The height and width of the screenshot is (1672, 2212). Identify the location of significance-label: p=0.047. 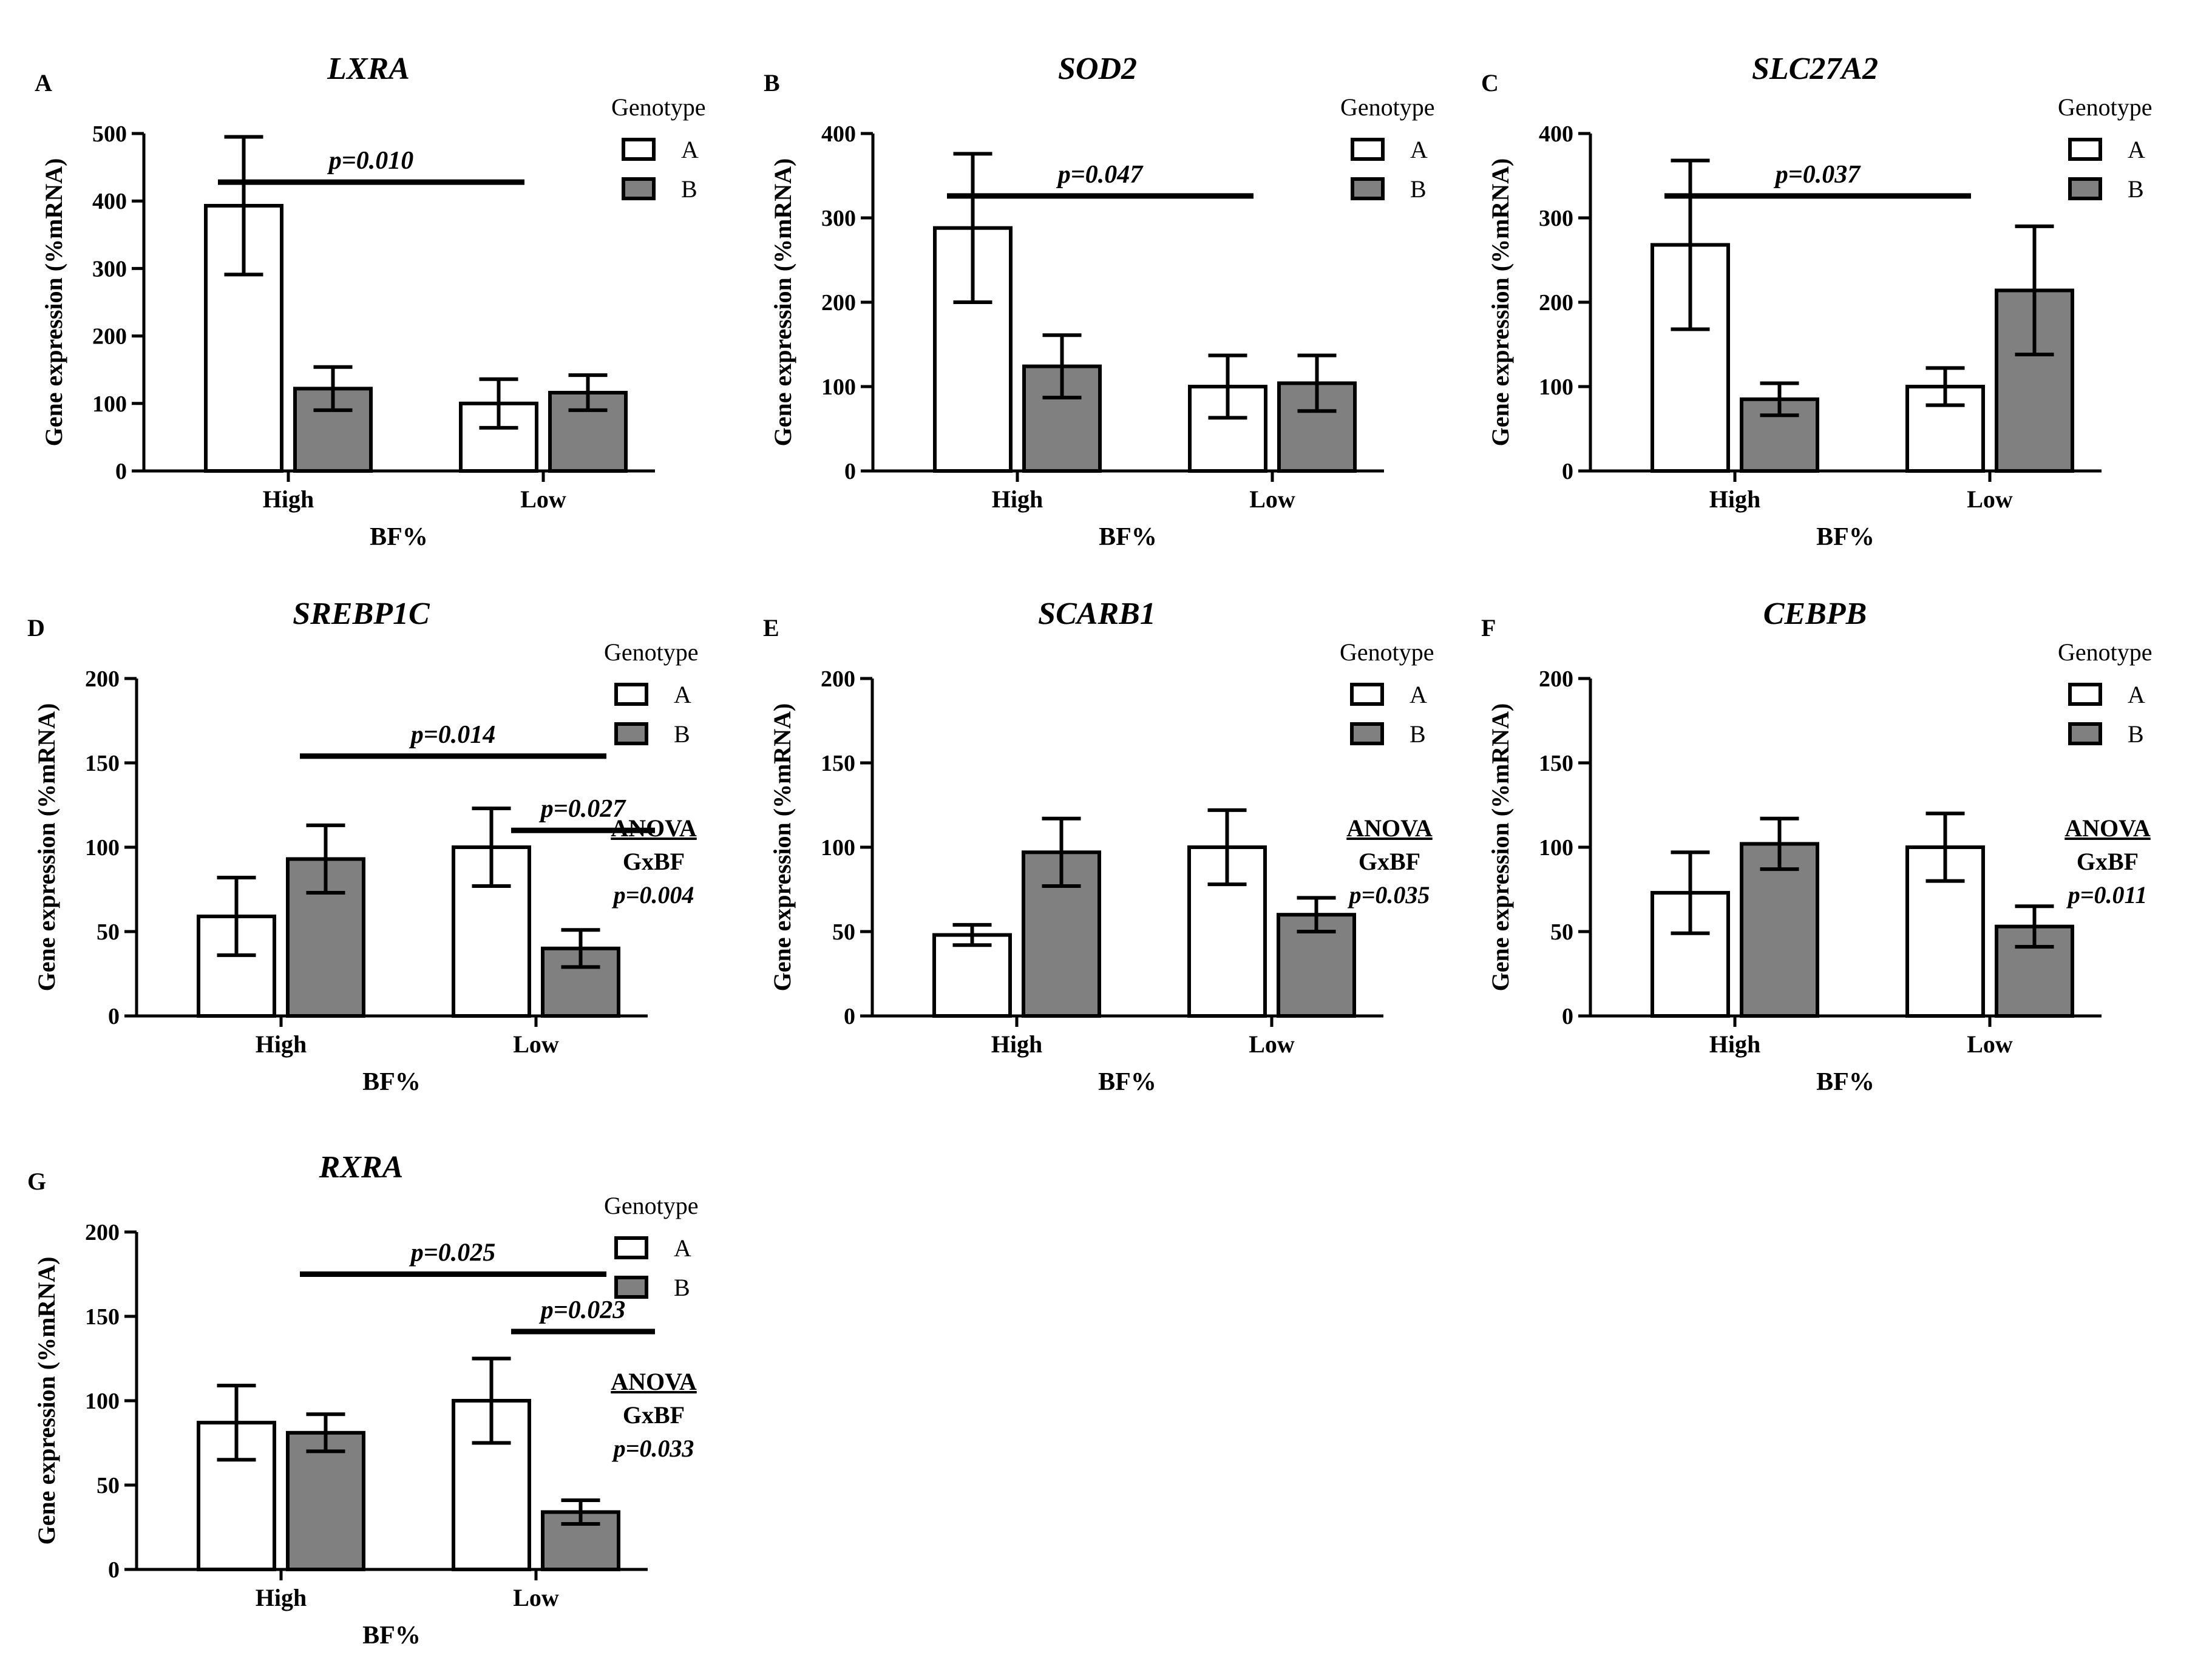
(1100, 175).